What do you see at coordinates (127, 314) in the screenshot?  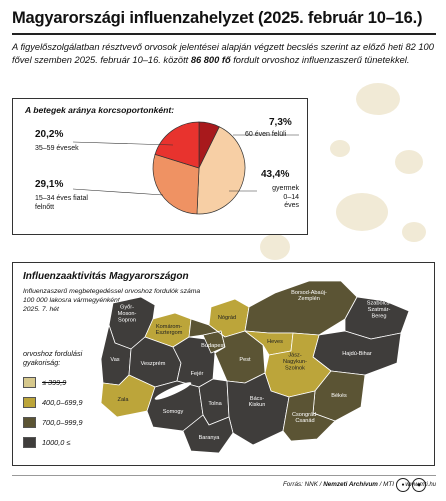 I see `map-label-gyor: Győr-Moson-Sopron` at bounding box center [127, 314].